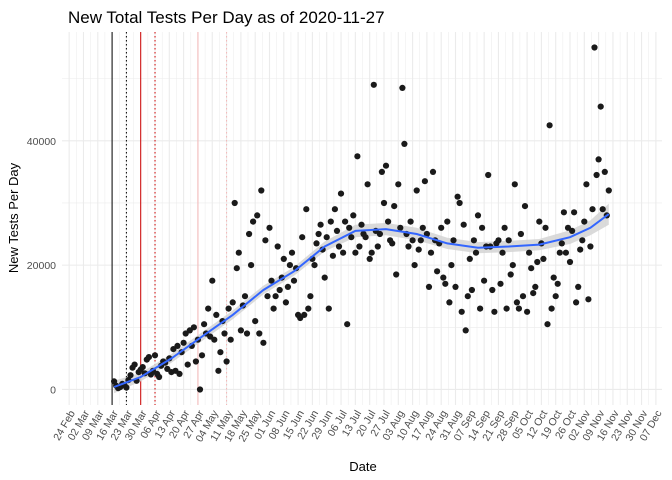 This screenshot has width=672, height=480. What do you see at coordinates (53, 390) in the screenshot?
I see `y-tick-label: 0` at bounding box center [53, 390].